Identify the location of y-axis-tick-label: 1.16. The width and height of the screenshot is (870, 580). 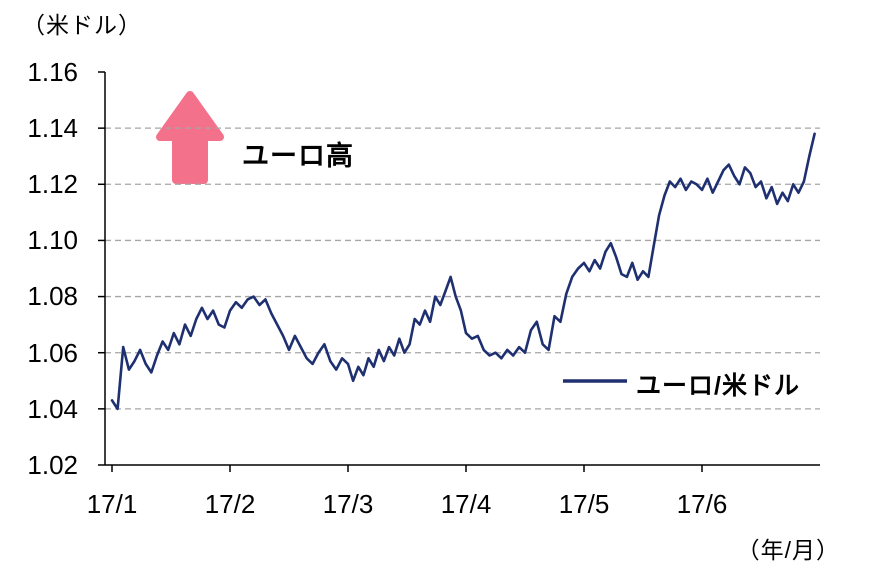
(52, 72).